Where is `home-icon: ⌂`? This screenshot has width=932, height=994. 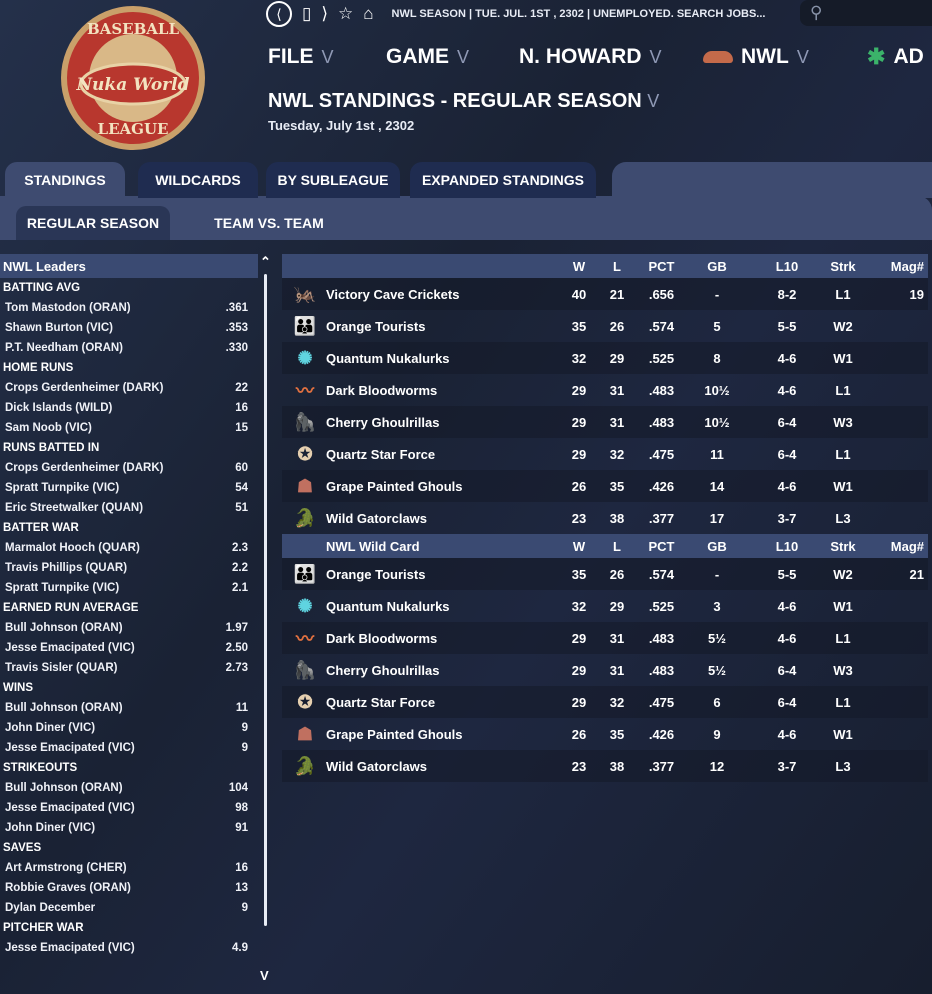 home-icon: ⌂ is located at coordinates (368, 13).